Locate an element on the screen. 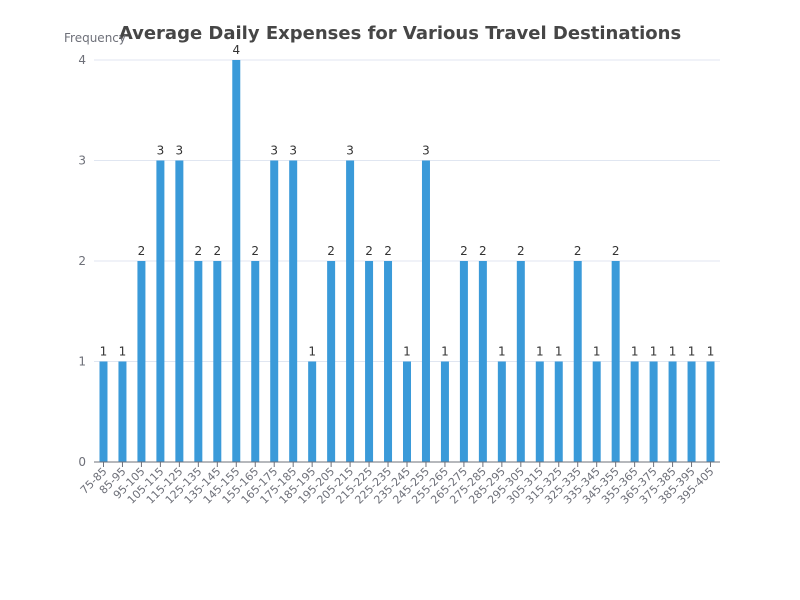  y-tick-label: 4 is located at coordinates (82, 60).